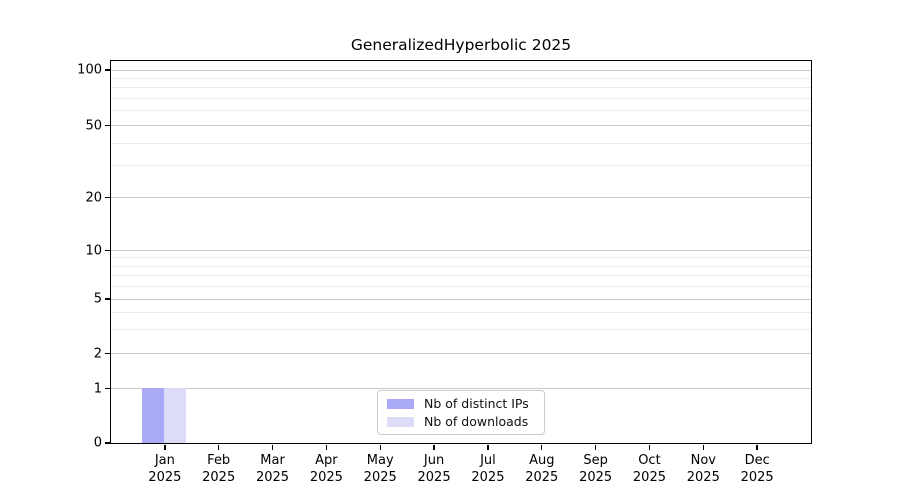 The image size is (900, 500). I want to click on legend-item-downloads: Nb of downloads, so click(465, 421).